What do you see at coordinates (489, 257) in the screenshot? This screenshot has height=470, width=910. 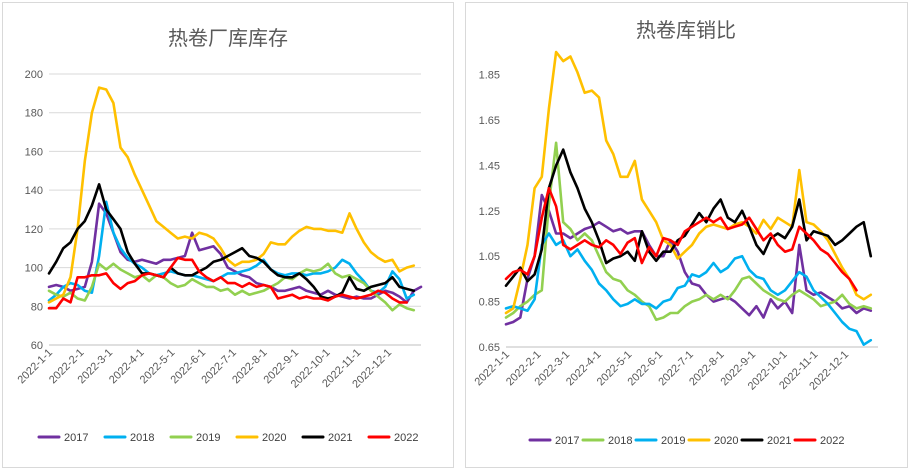 I see `y-tick-label: 1.05` at bounding box center [489, 257].